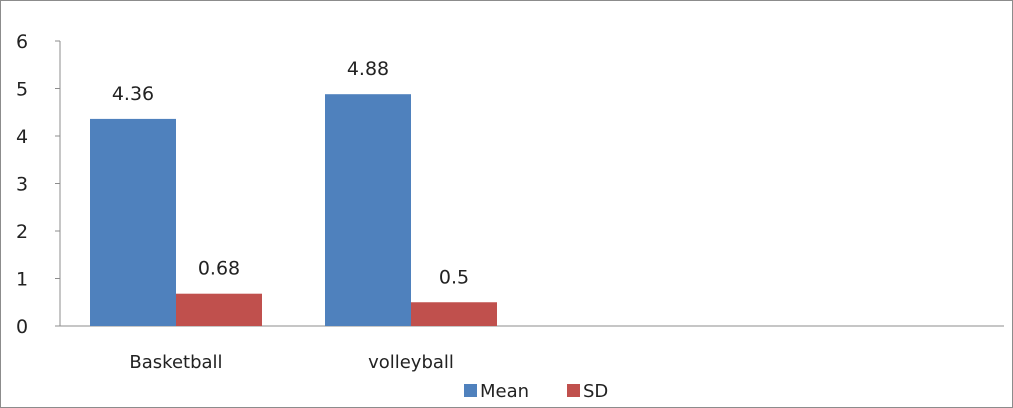 The width and height of the screenshot is (1013, 408). Describe the element at coordinates (219, 269) in the screenshot. I see `data-label-sd: 0.68` at that location.